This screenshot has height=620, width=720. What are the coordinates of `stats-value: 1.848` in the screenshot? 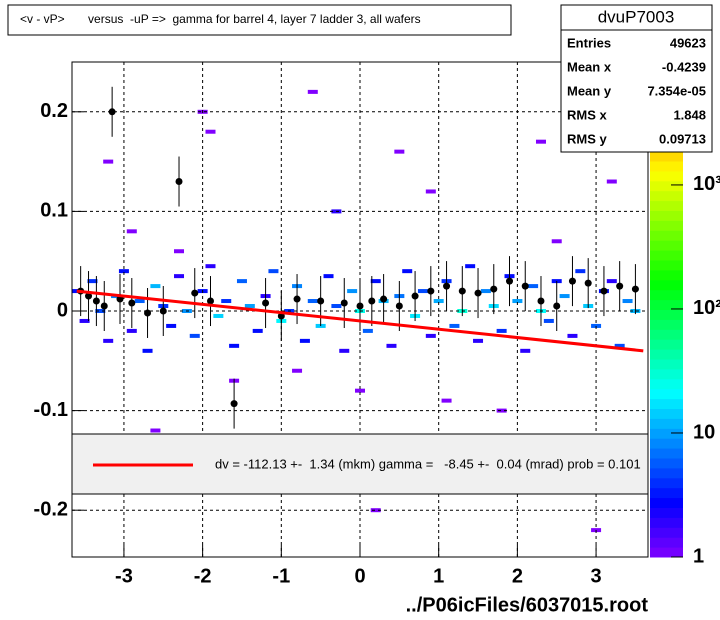 It's located at (689, 114).